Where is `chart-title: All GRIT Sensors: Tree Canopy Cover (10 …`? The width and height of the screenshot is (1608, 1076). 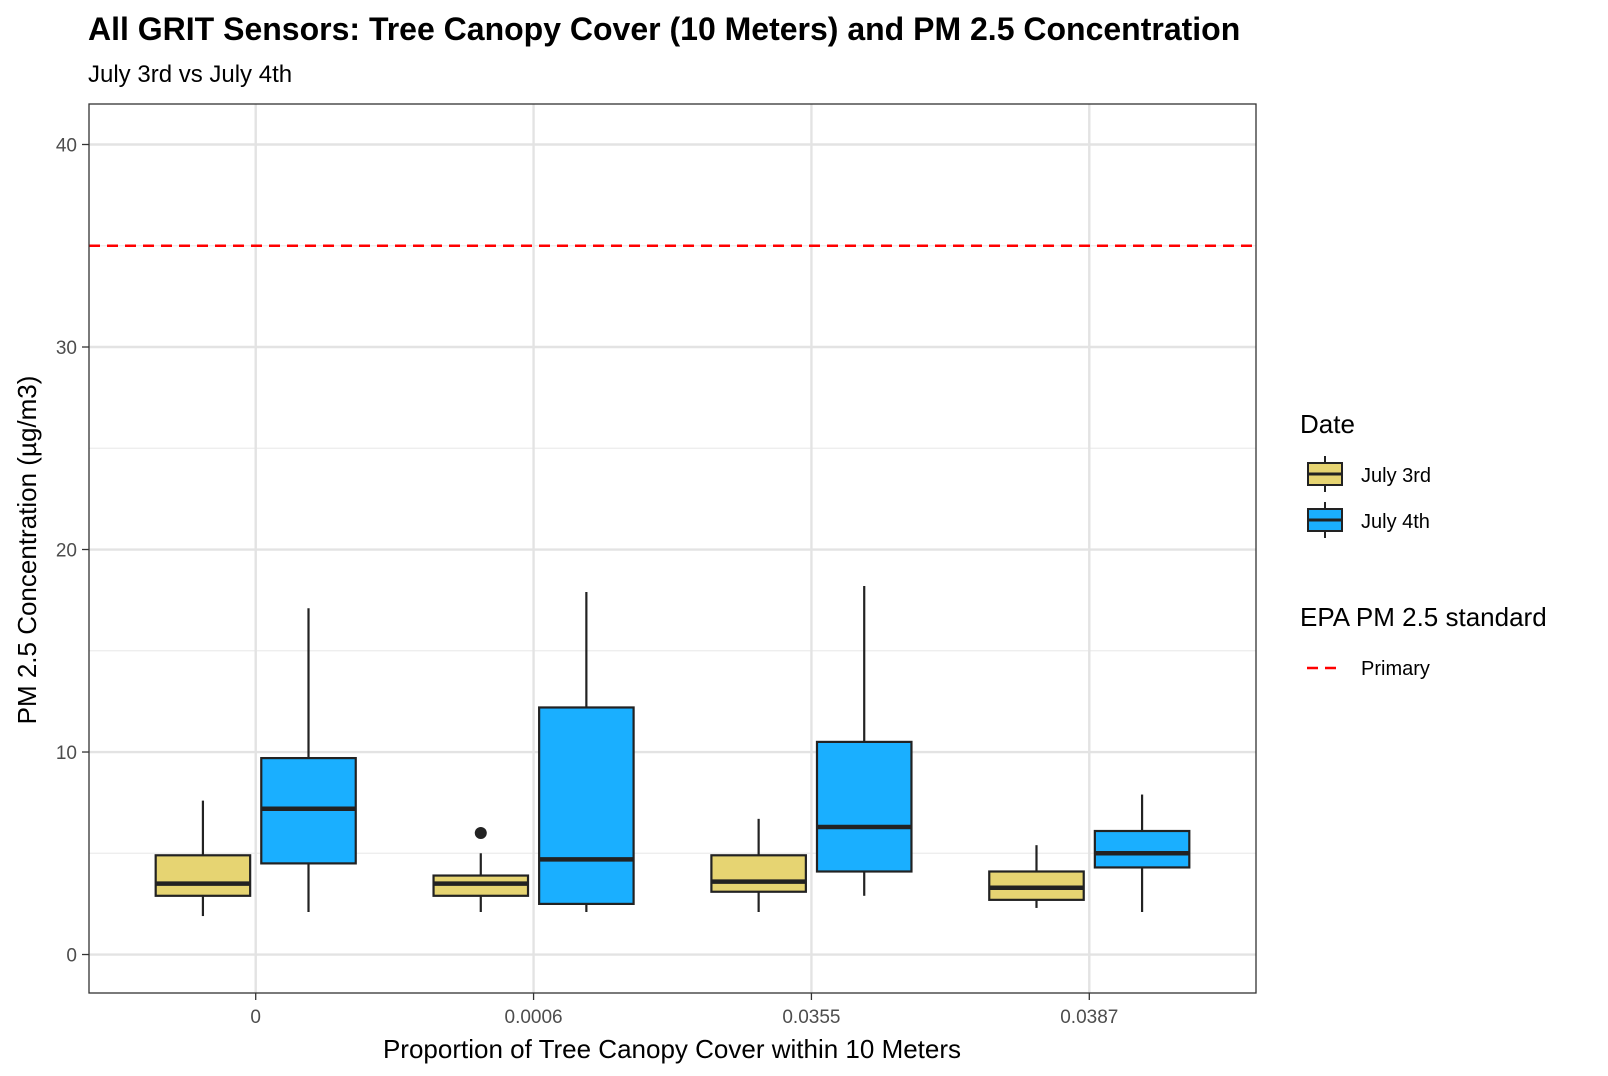
chart-title: All GRIT Sensors: Tree Canopy Cover (10 … is located at coordinates (664, 29).